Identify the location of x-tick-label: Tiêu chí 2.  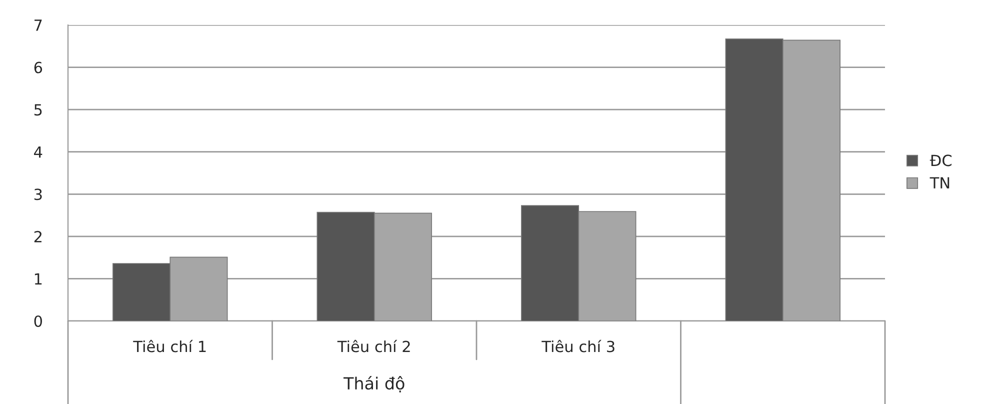
(373, 346).